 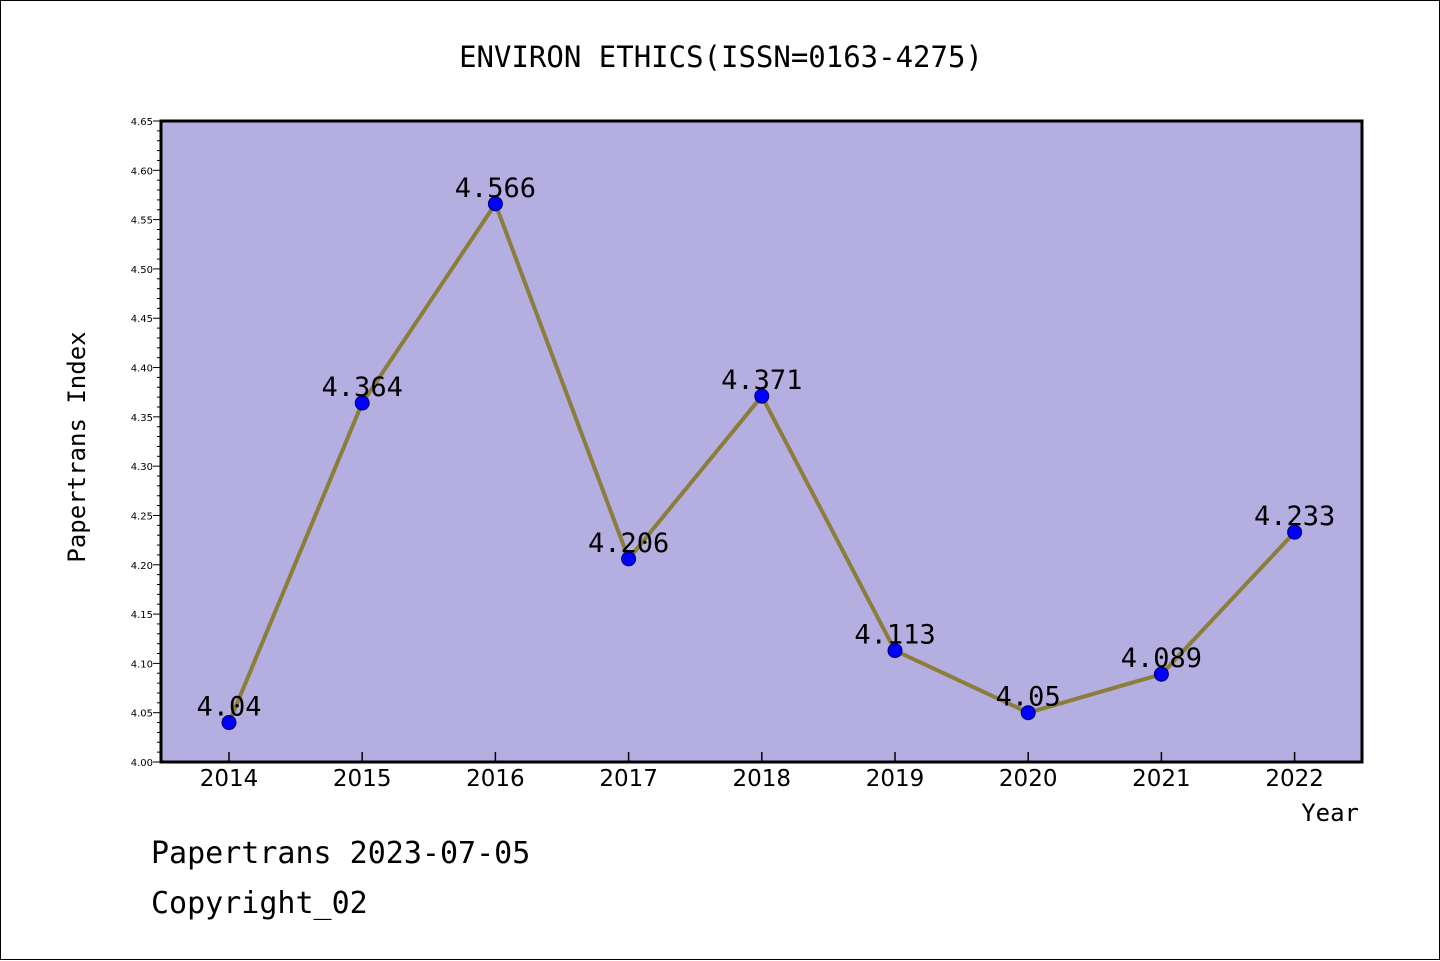 I want to click on data-label: 4.04, so click(x=228, y=707).